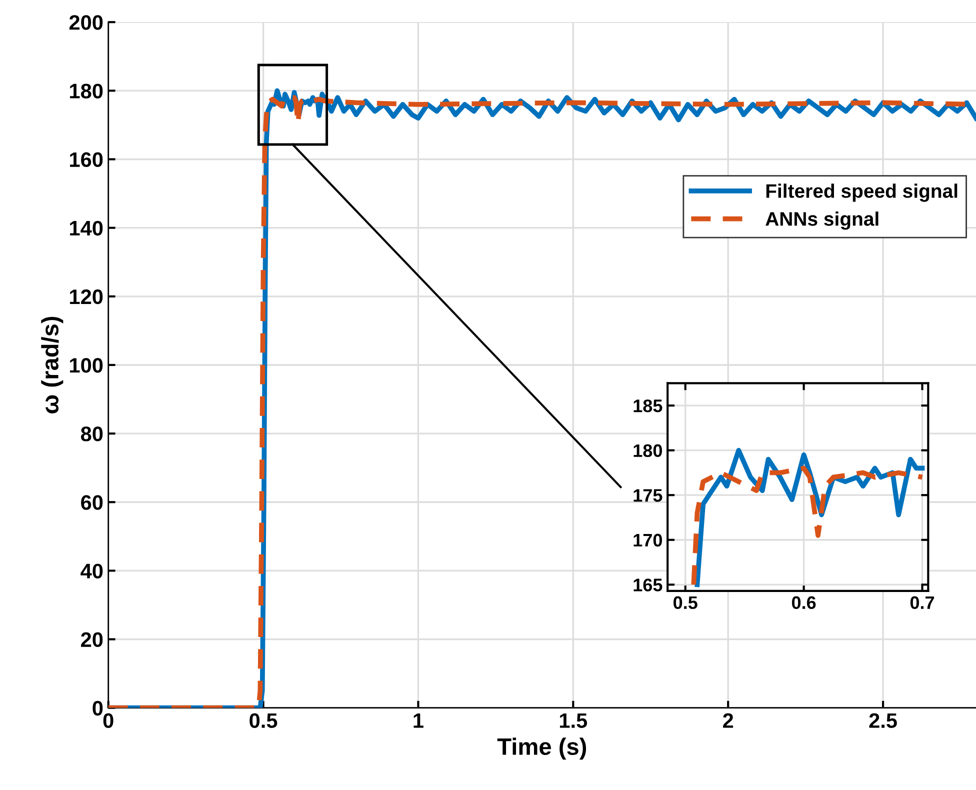 This screenshot has height=790, width=976. I want to click on y-tick-label: 20, so click(92, 640).